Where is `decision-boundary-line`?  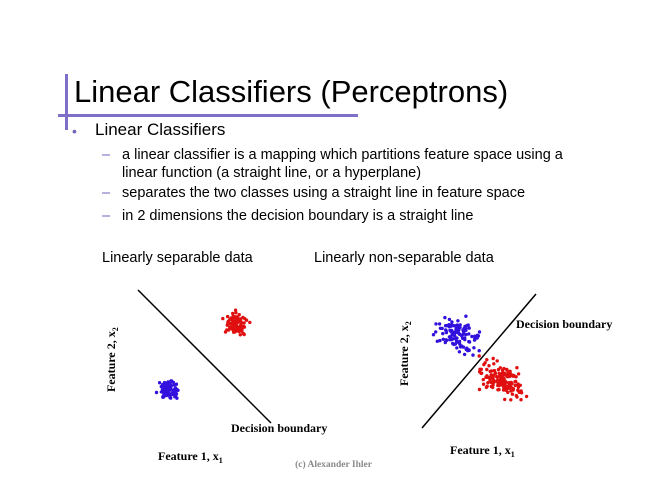
decision-boundary-line is located at coordinates (204, 356).